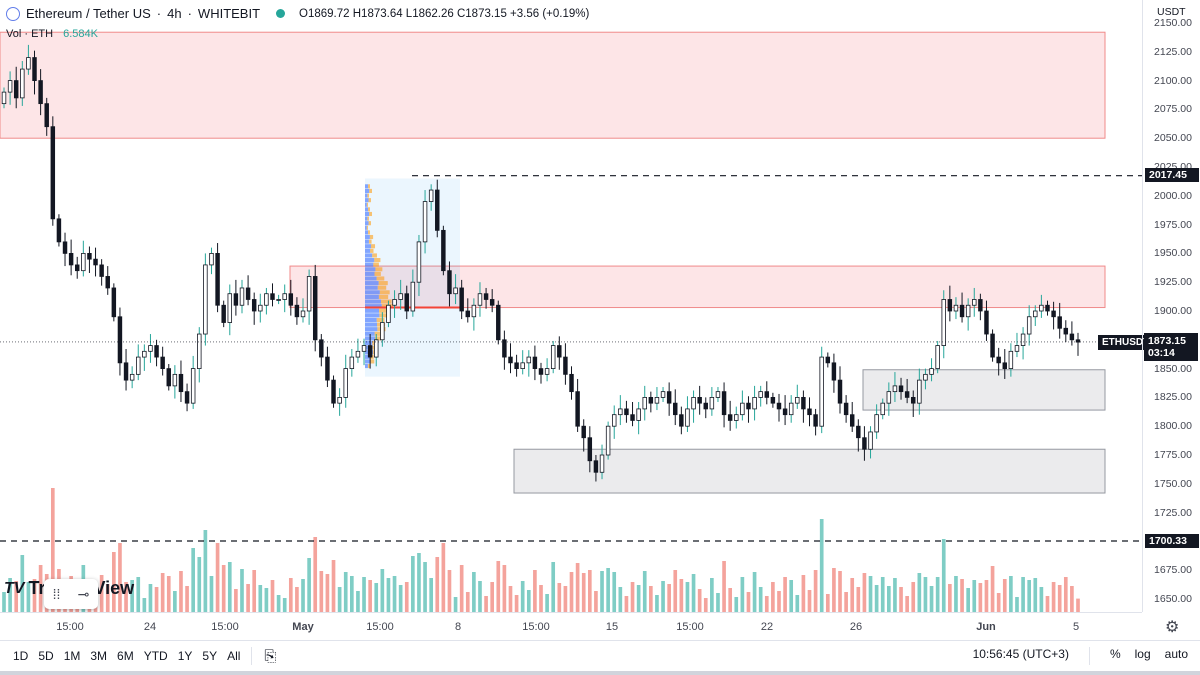  I want to click on auto-toggle: auto, so click(1176, 654).